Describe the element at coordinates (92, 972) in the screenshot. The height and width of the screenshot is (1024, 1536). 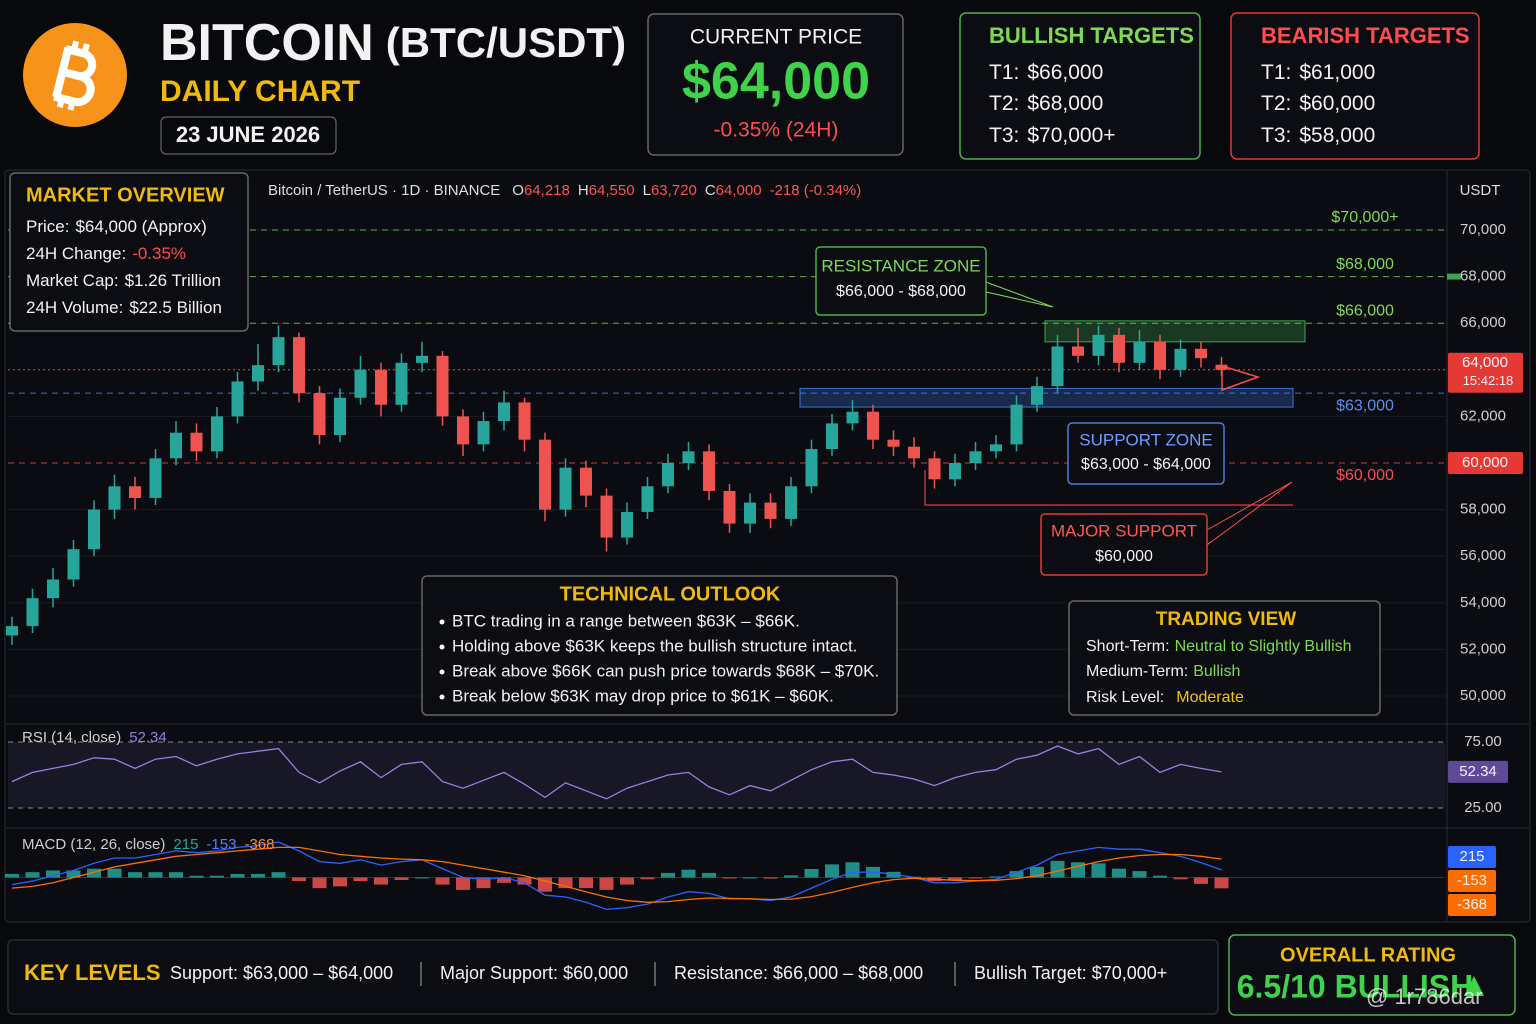
I see `key-levels-title: KEY LEVELS` at that location.